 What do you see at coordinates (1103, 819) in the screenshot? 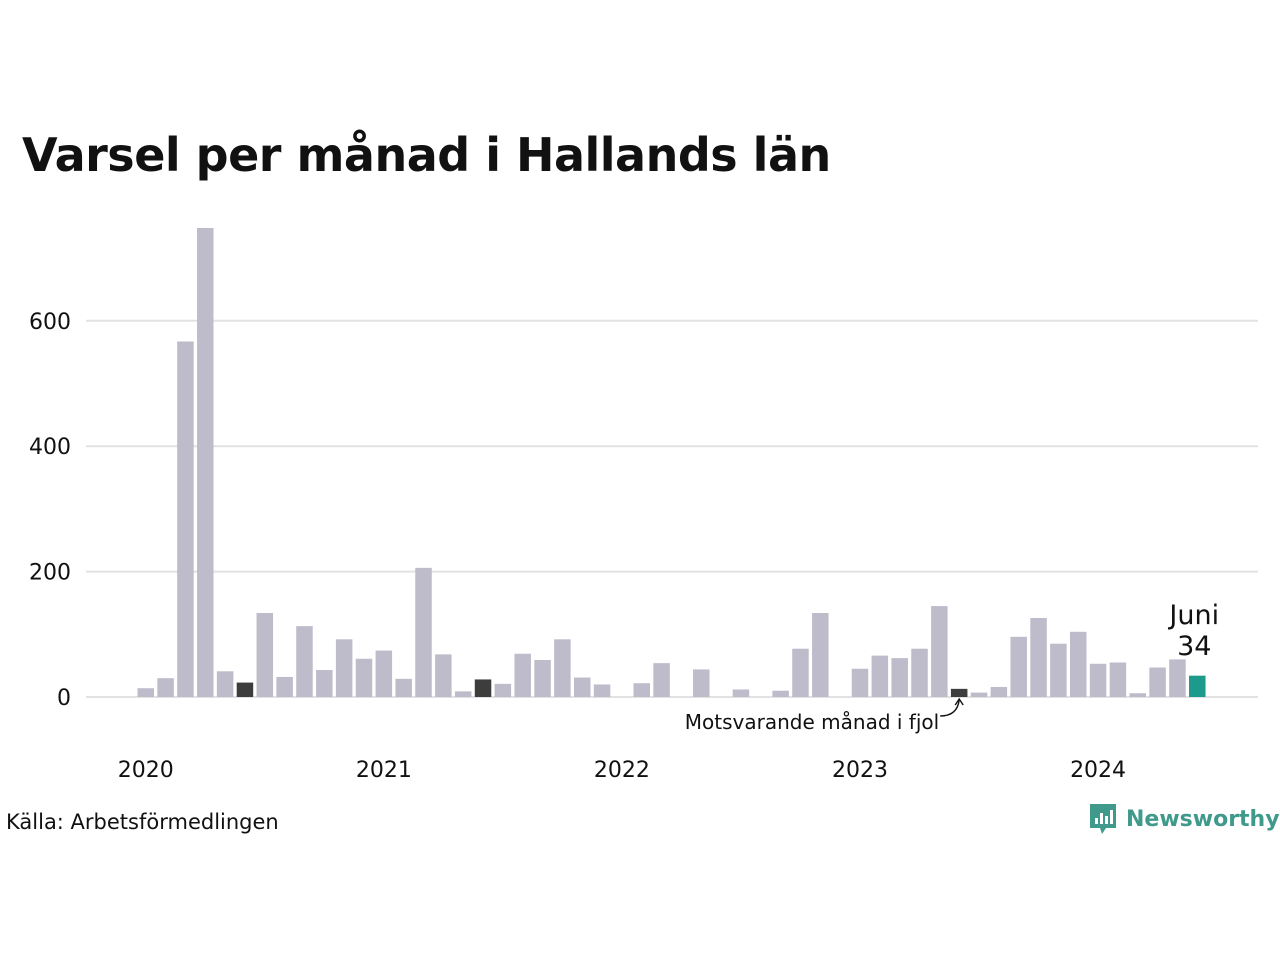
I see `newsworthy-logo-icon` at bounding box center [1103, 819].